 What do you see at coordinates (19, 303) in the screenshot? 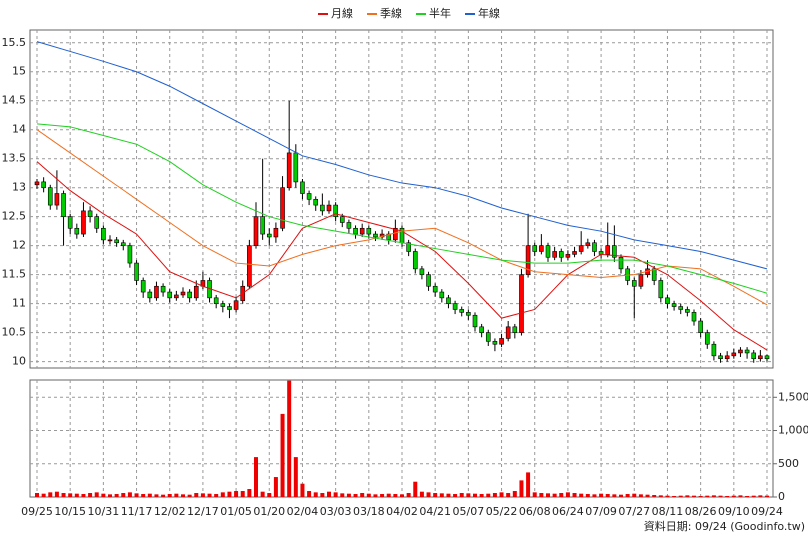
I see `y-tick-label: 11` at bounding box center [19, 303].